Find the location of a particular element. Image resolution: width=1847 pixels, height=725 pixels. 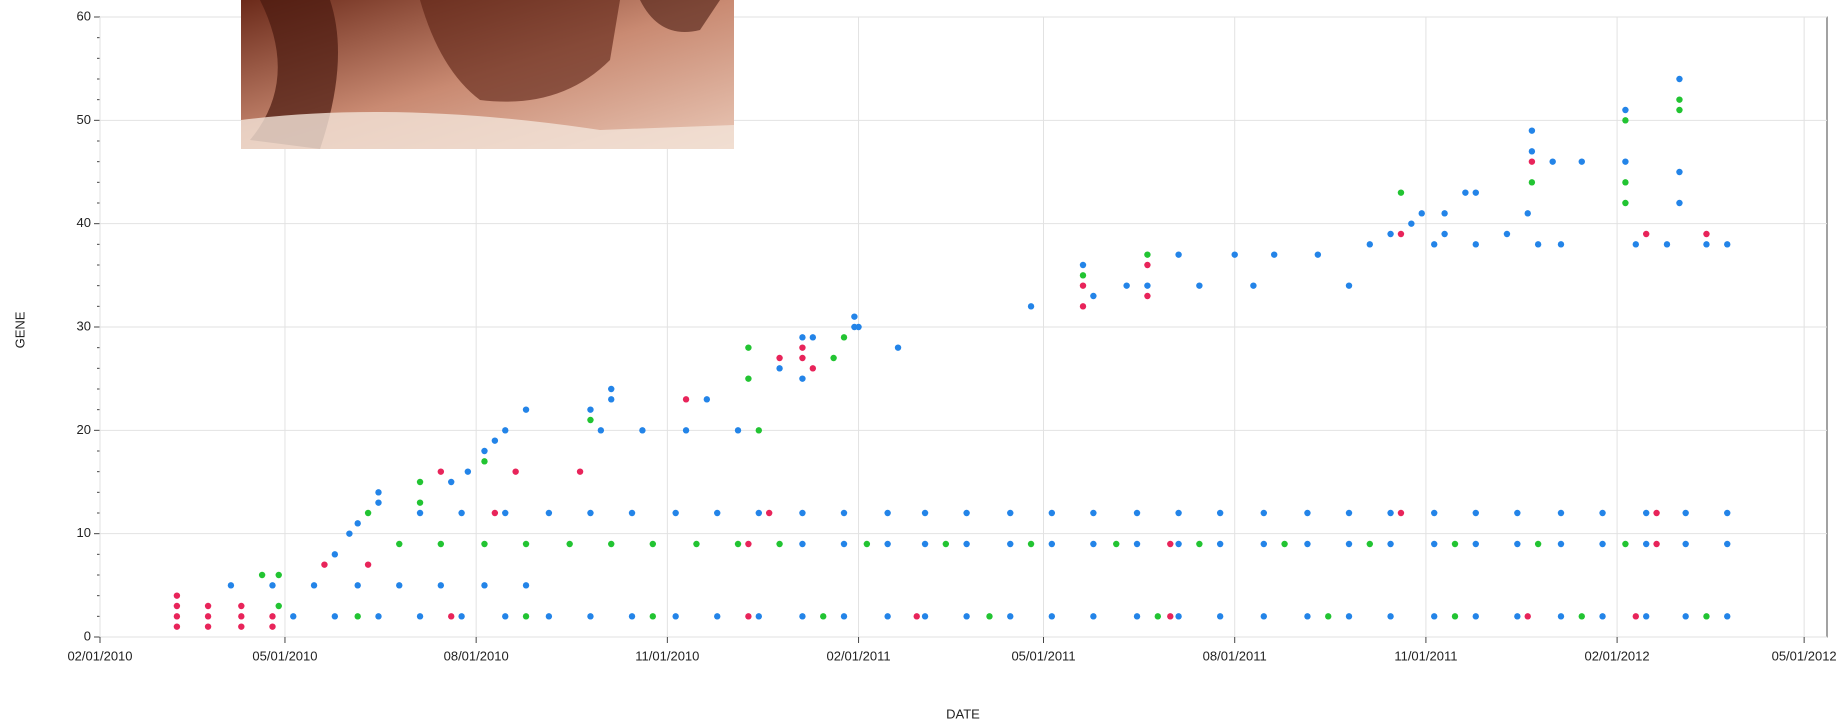

y-tick-label: 30 is located at coordinates (84, 325).